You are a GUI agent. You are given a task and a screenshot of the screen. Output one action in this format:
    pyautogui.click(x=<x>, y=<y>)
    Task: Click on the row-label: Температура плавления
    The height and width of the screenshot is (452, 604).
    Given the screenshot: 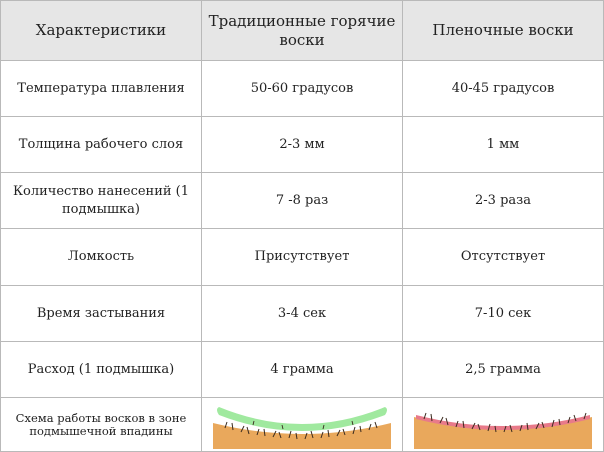 What is the action you would take?
    pyautogui.click(x=101, y=88)
    